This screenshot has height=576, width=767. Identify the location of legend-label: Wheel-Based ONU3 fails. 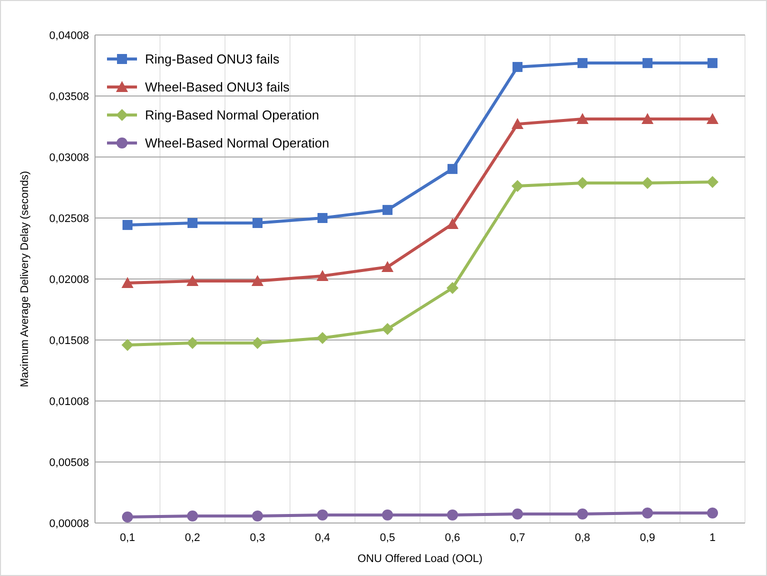
(217, 87).